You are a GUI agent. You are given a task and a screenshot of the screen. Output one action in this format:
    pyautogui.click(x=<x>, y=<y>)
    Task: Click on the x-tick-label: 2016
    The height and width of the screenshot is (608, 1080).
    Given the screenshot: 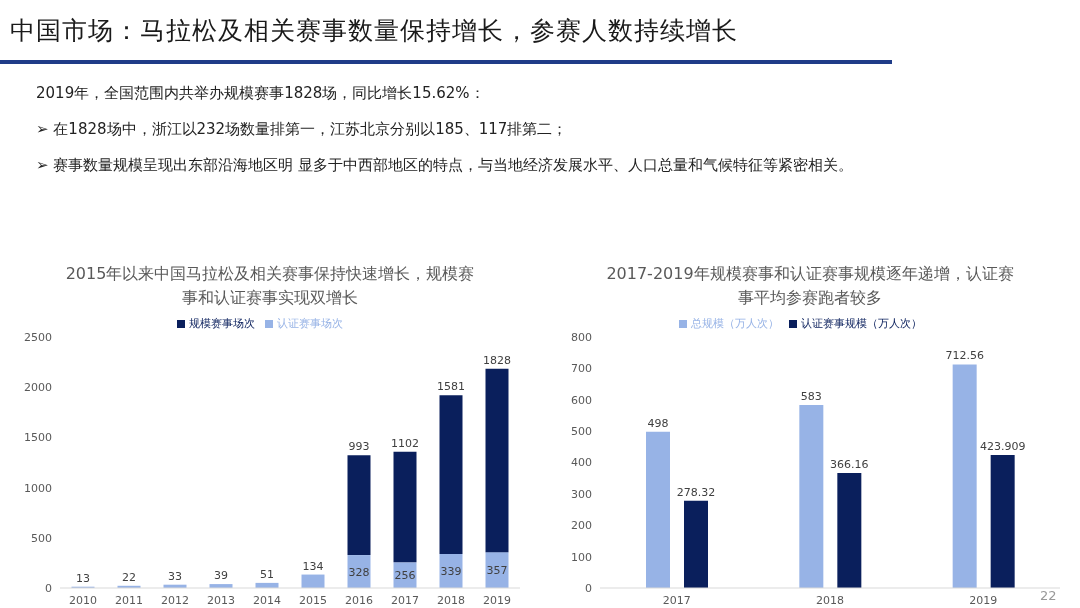 What is the action you would take?
    pyautogui.click(x=359, y=600)
    